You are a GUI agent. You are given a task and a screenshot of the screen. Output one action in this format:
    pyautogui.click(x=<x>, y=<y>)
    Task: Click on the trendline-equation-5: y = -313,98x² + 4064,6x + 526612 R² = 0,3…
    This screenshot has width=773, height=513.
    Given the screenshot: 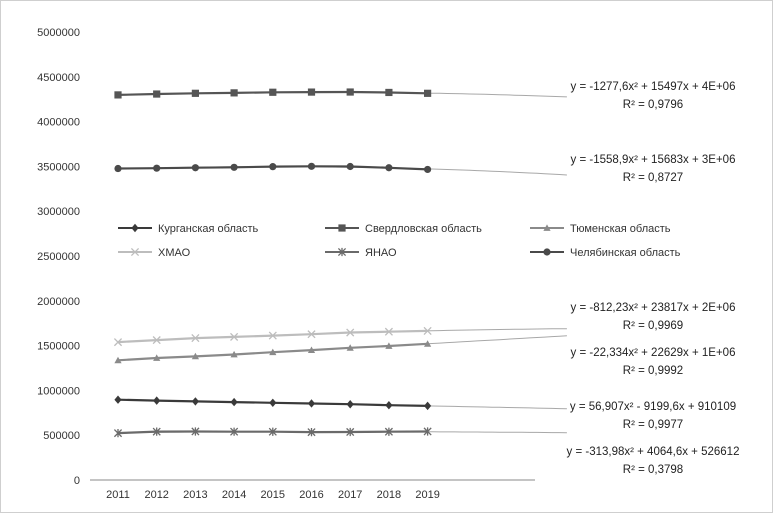 What is the action you would take?
    pyautogui.click(x=653, y=461)
    